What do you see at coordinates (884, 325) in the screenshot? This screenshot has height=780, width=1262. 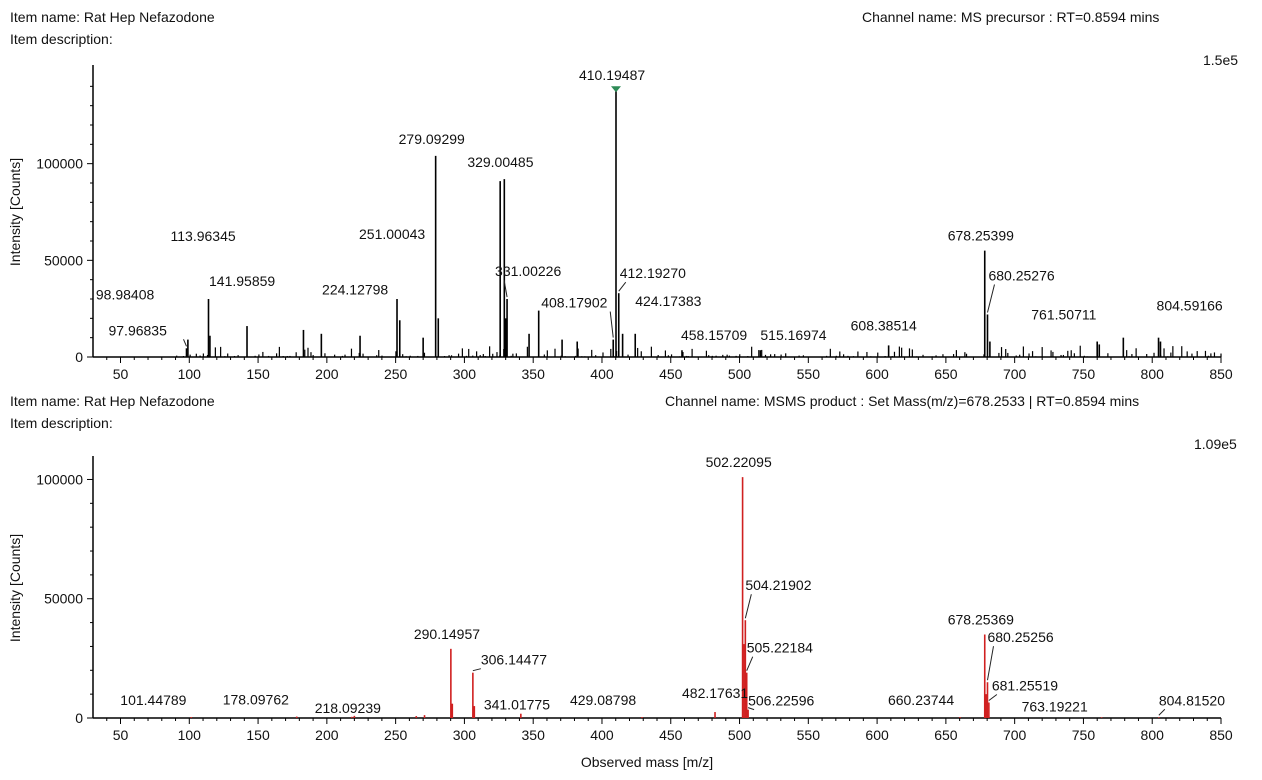 I see `peak-label: 608.38514` at bounding box center [884, 325].